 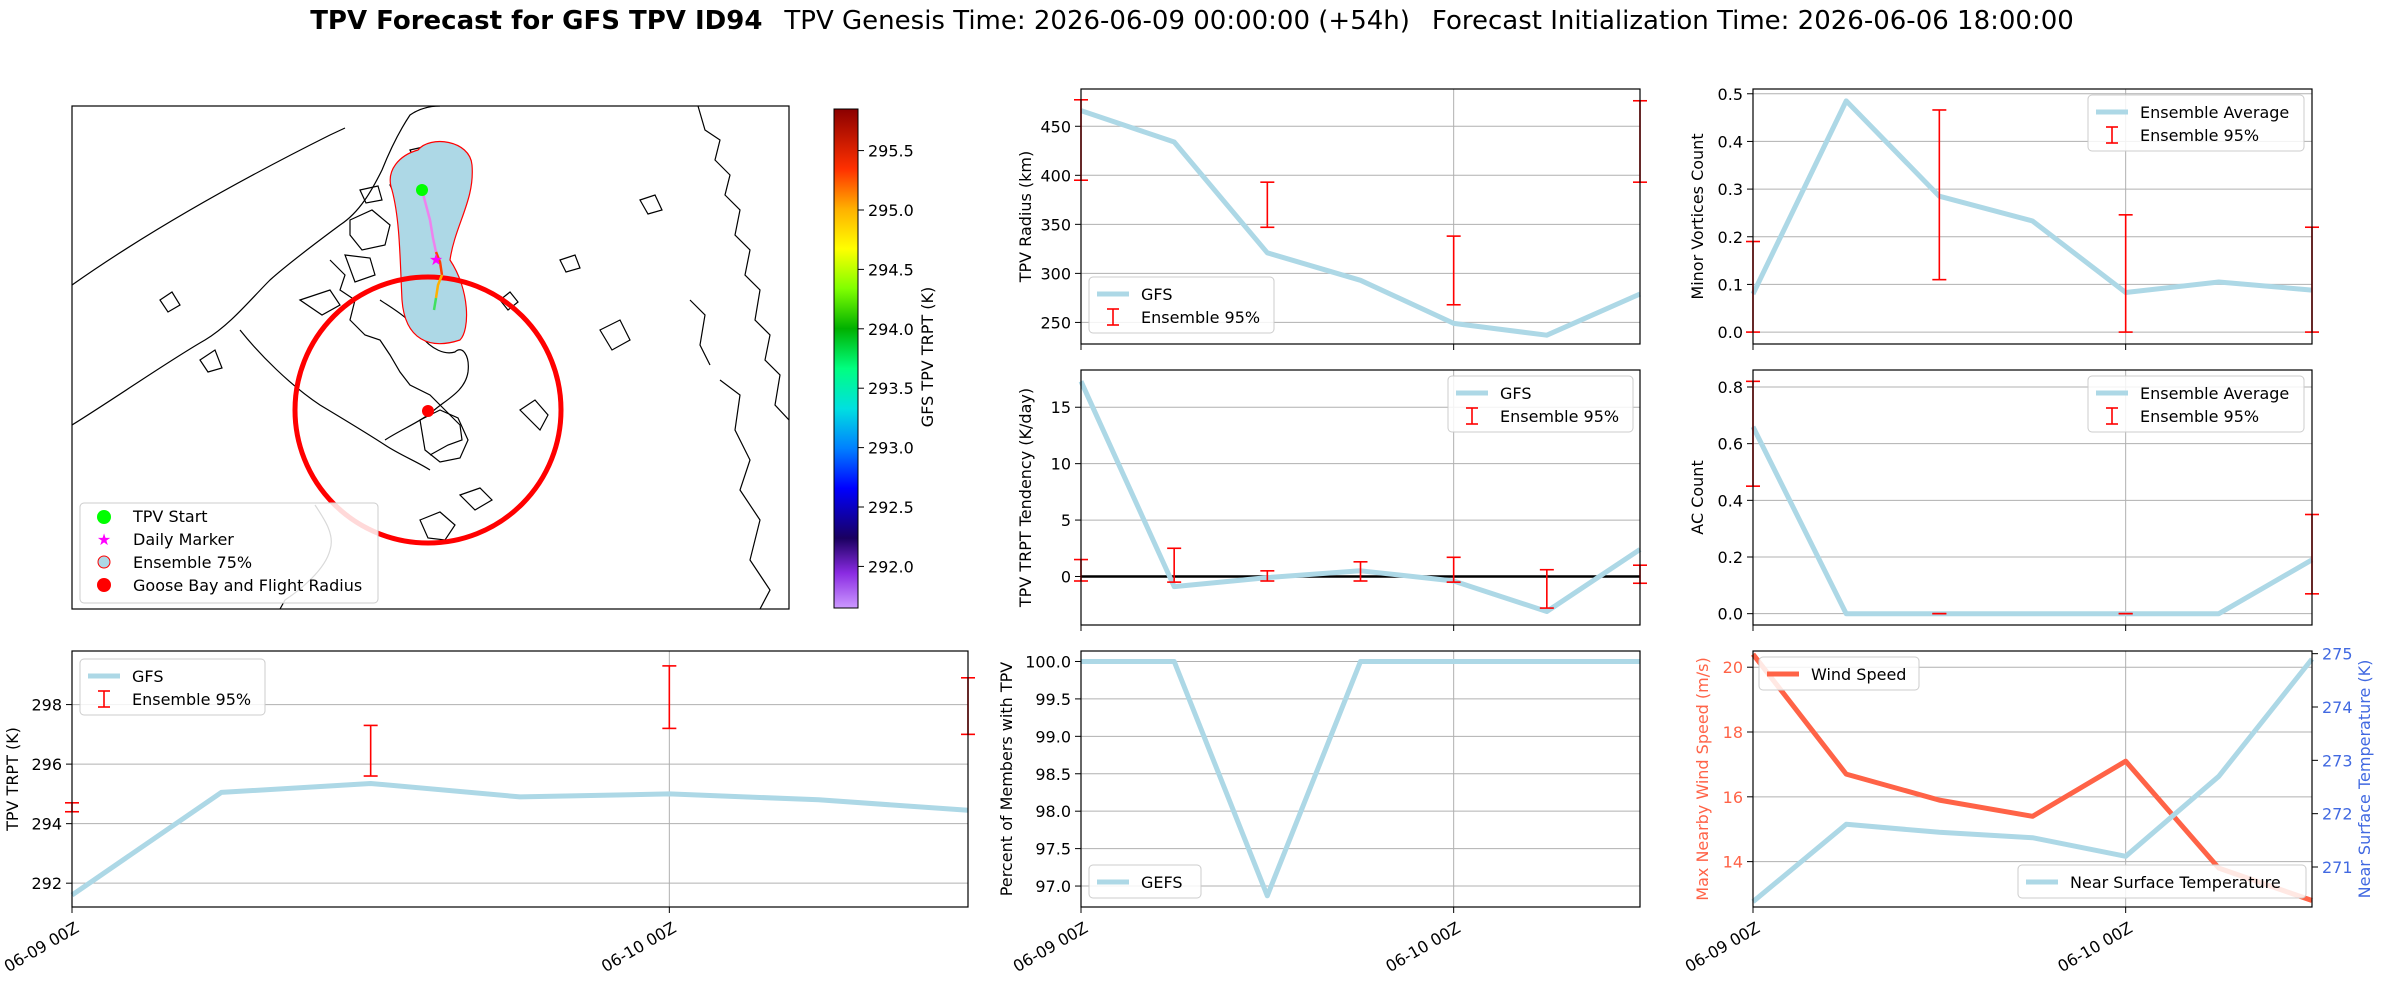 I want to click on ytick-label: 298, so click(x=46, y=705).